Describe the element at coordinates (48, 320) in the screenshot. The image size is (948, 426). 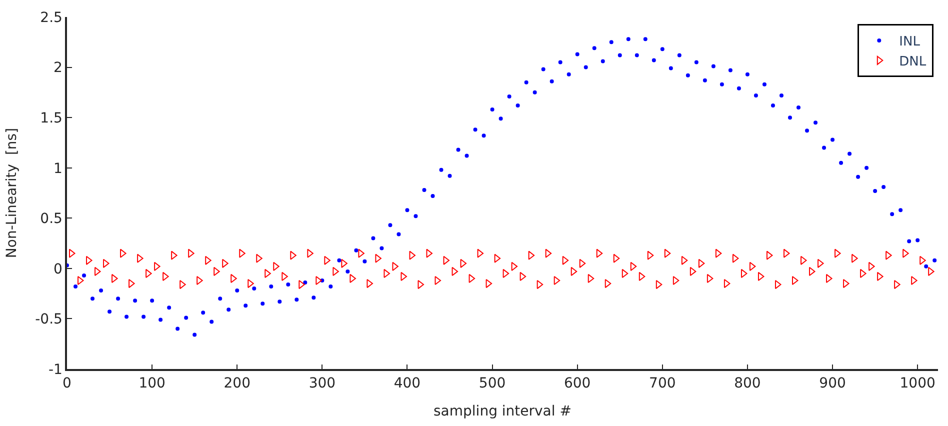
I see `y-tick-label: -0.5` at that location.